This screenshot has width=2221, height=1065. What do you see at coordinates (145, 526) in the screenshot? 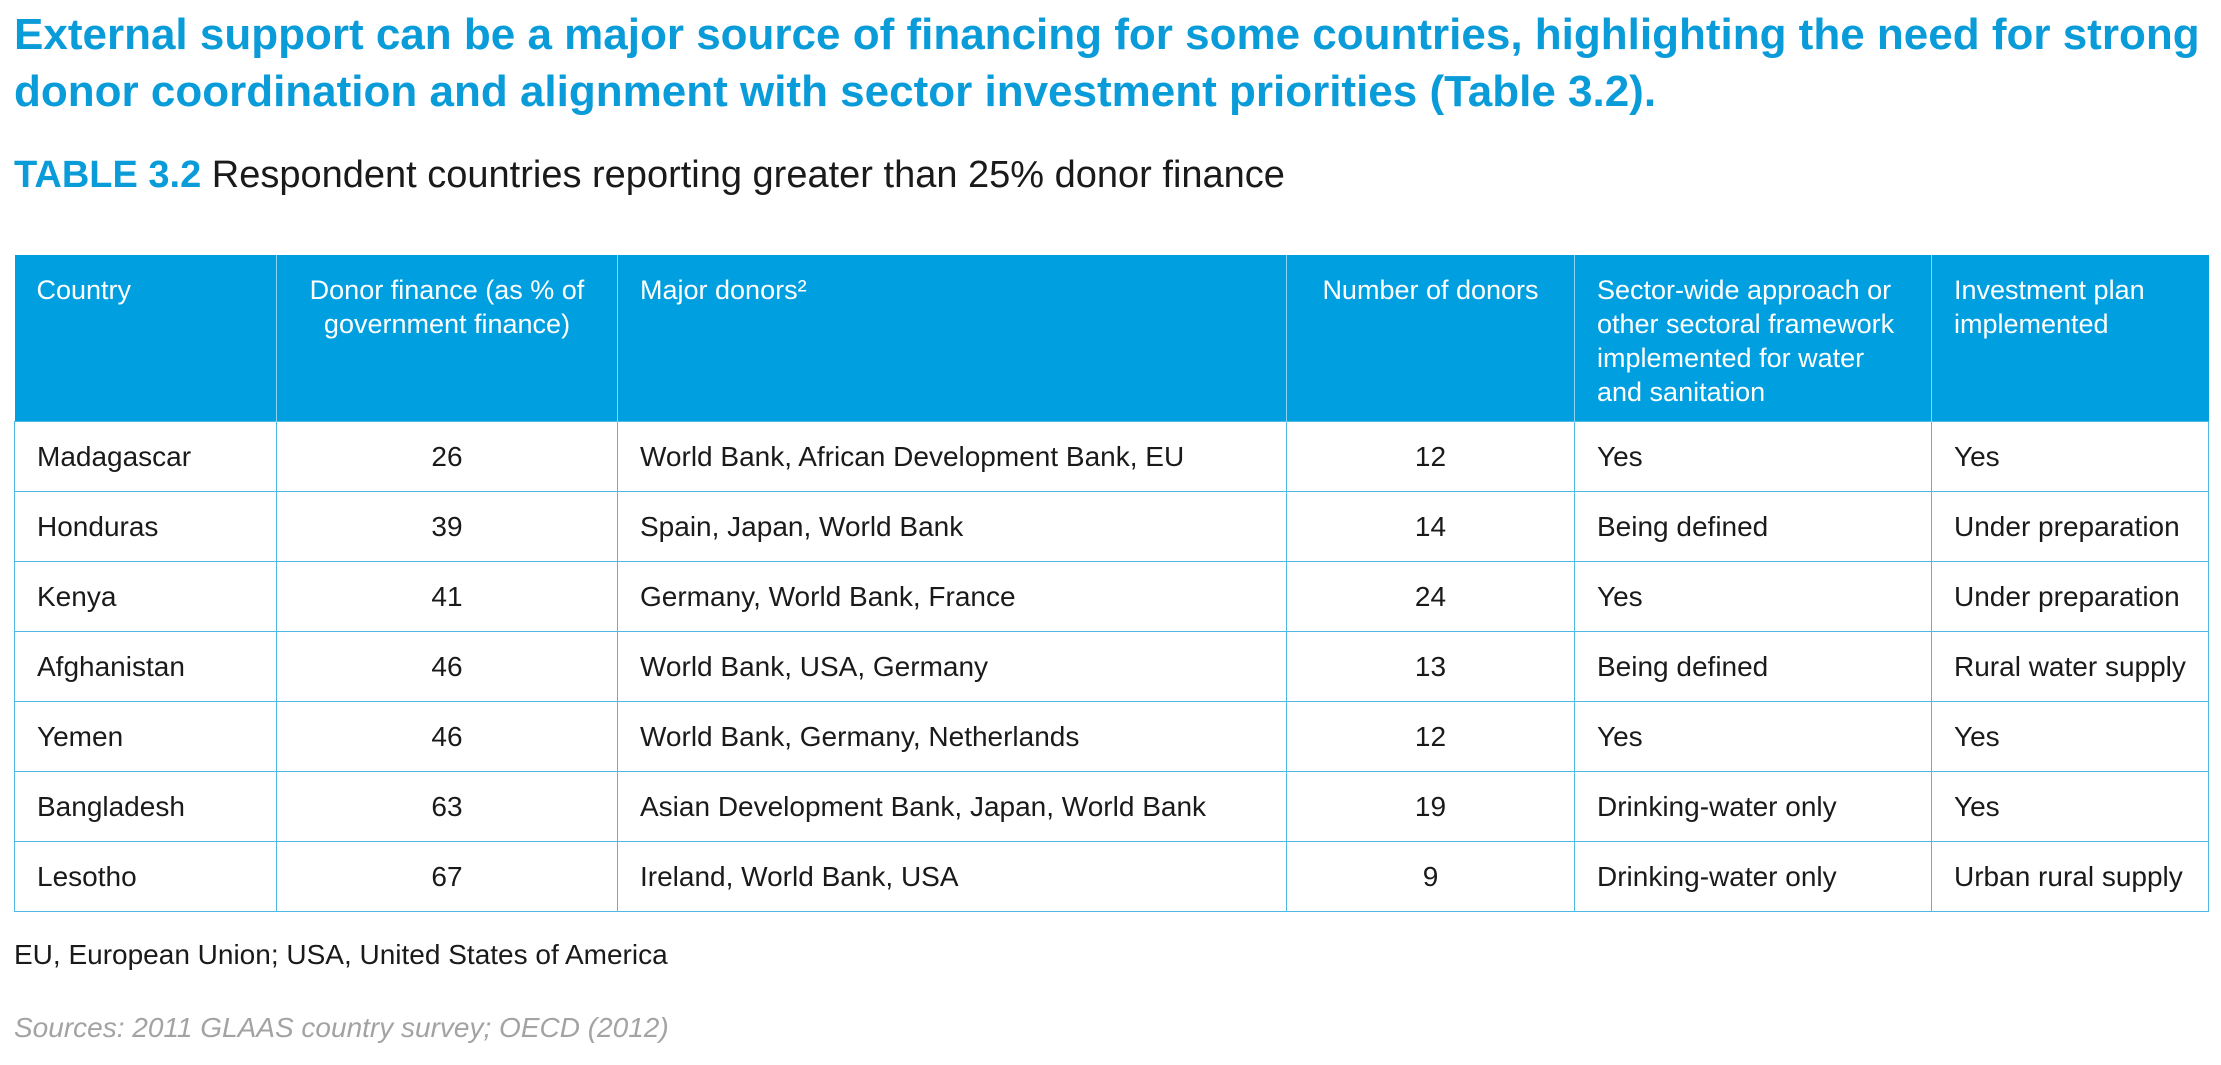
I see `cell-country: Honduras` at bounding box center [145, 526].